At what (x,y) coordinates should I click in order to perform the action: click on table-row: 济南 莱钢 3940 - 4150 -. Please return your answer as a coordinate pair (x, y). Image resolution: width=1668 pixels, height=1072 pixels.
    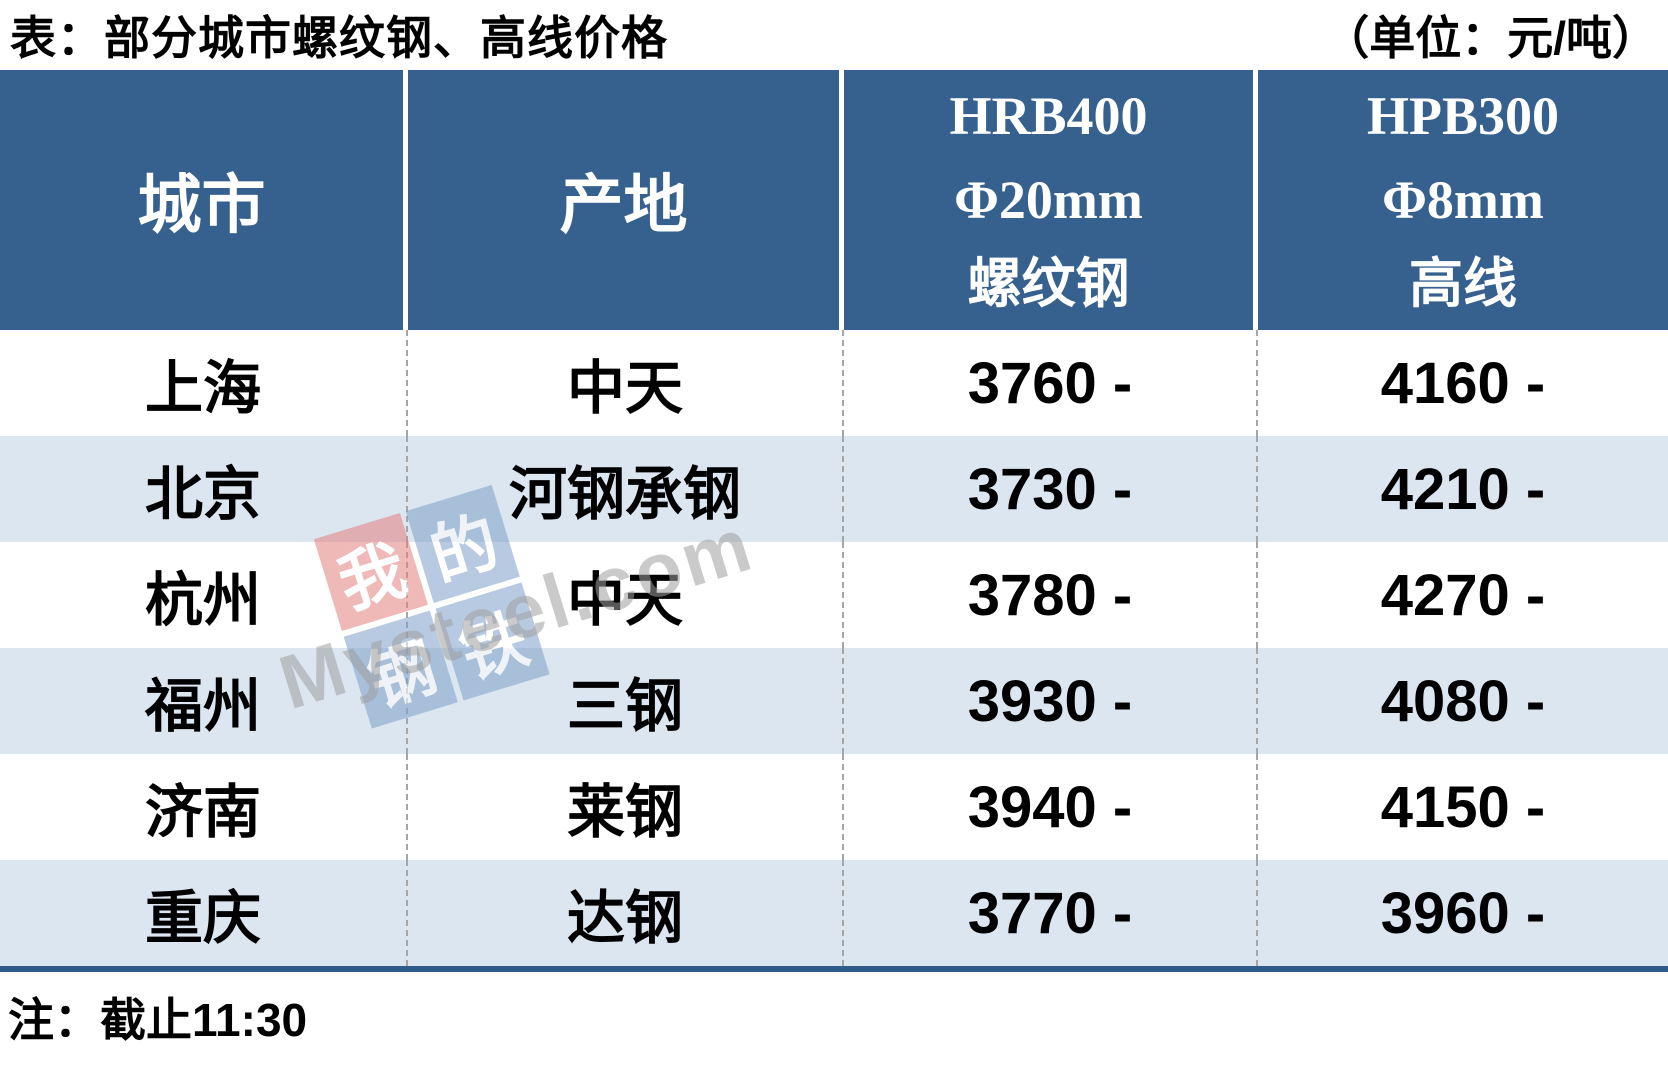
    Looking at the image, I should click on (834, 807).